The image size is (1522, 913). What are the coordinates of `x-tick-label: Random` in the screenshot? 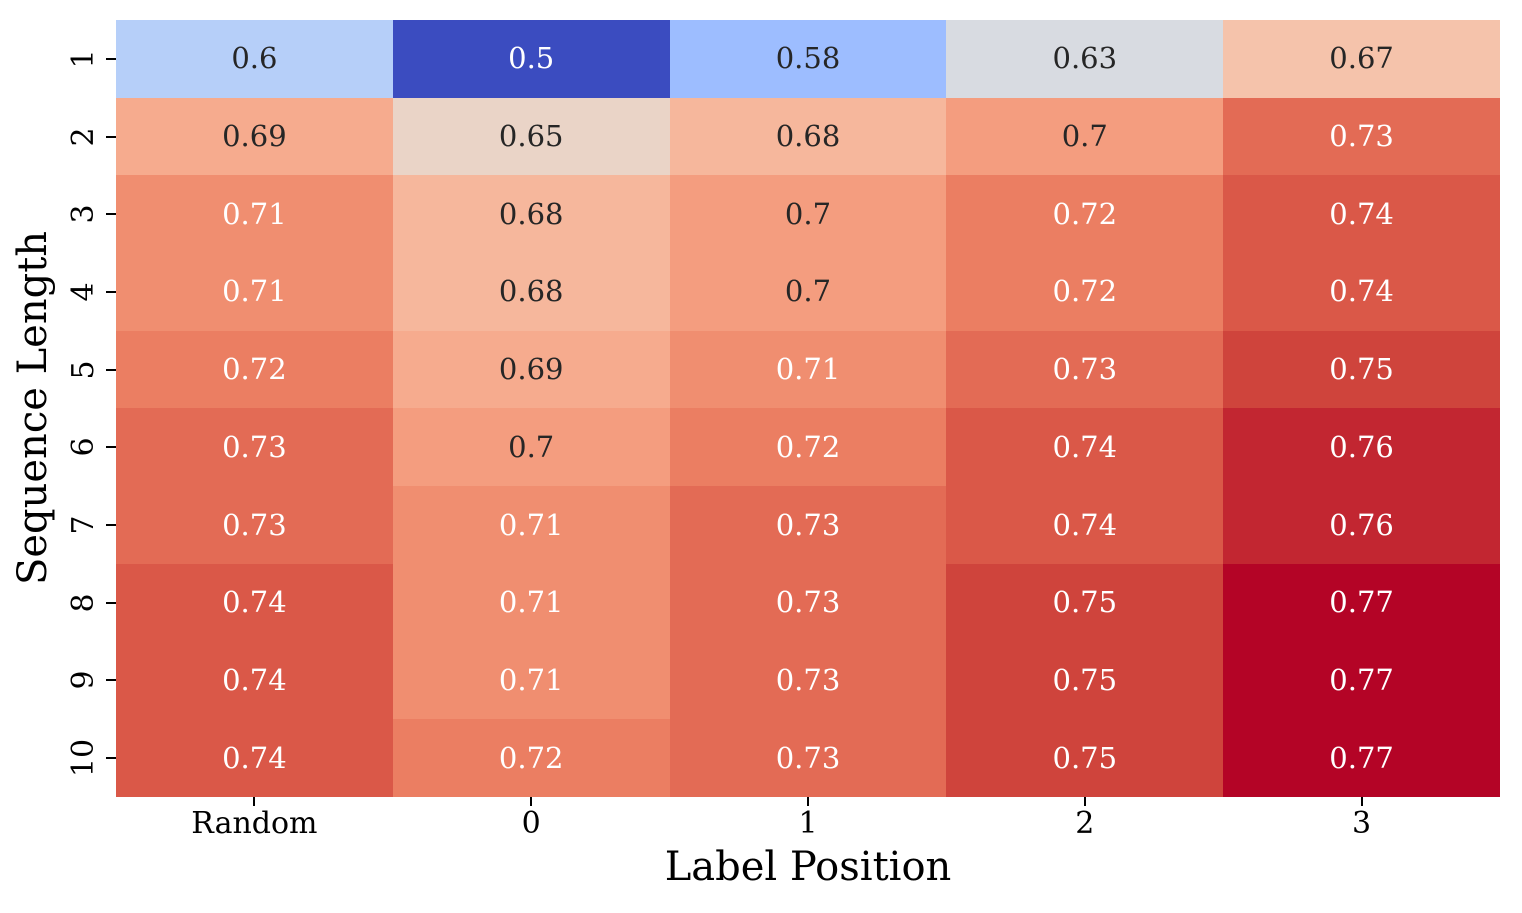 It's located at (254, 823).